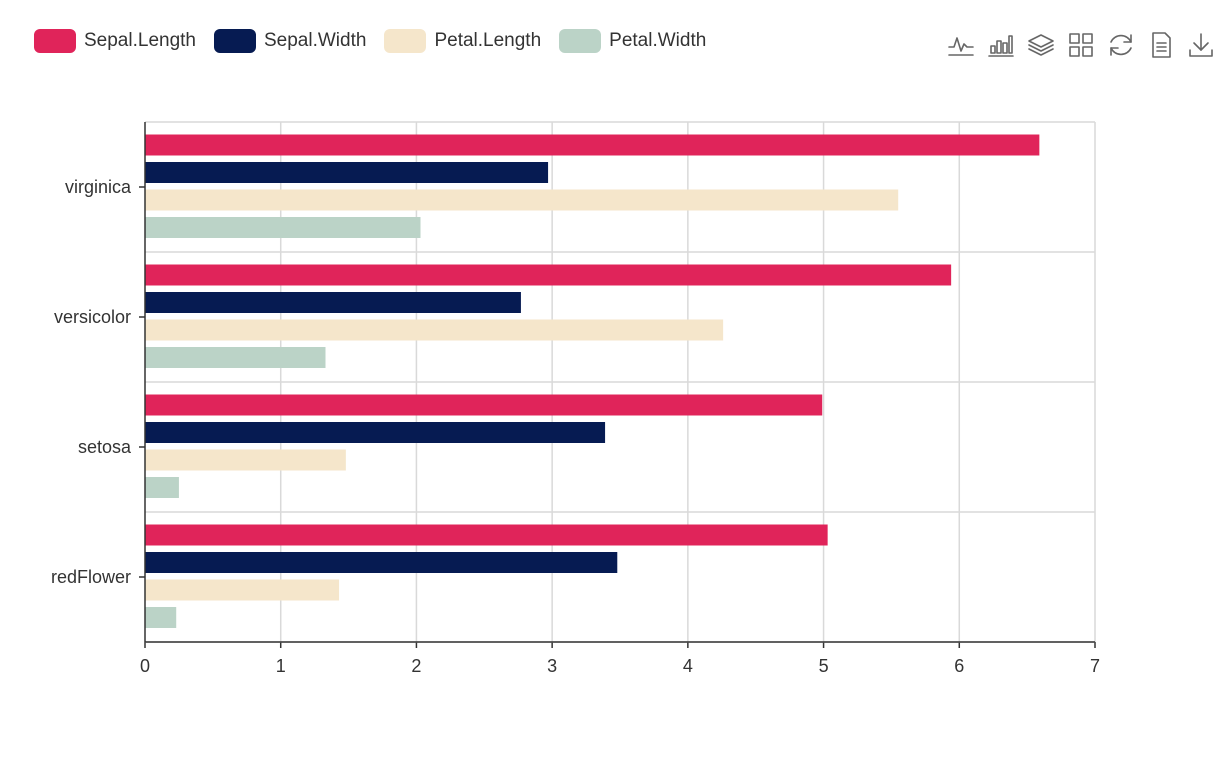 The image size is (1232, 764). Describe the element at coordinates (1041, 45) in the screenshot. I see `stack-icon` at that location.